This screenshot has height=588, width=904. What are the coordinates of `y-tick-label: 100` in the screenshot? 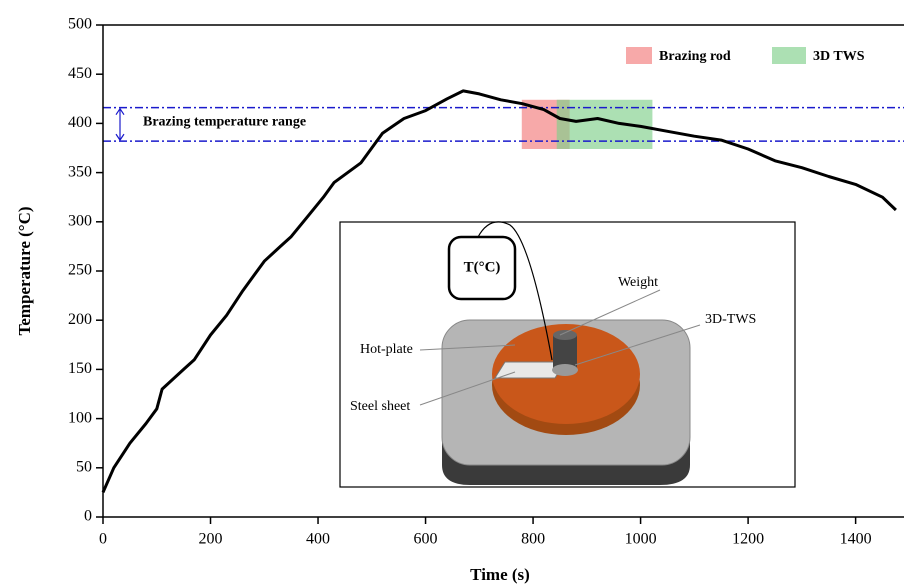 It's located at (80, 417).